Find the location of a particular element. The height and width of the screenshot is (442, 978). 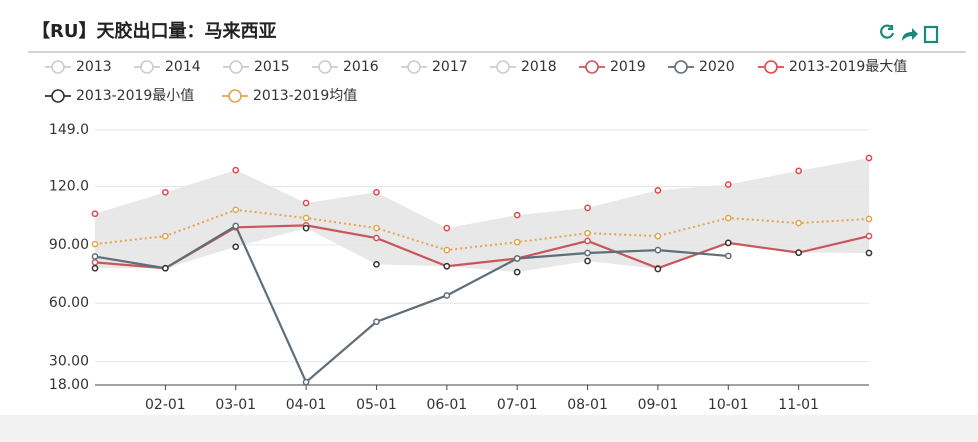

x-tick-label: 11-01 is located at coordinates (798, 405).